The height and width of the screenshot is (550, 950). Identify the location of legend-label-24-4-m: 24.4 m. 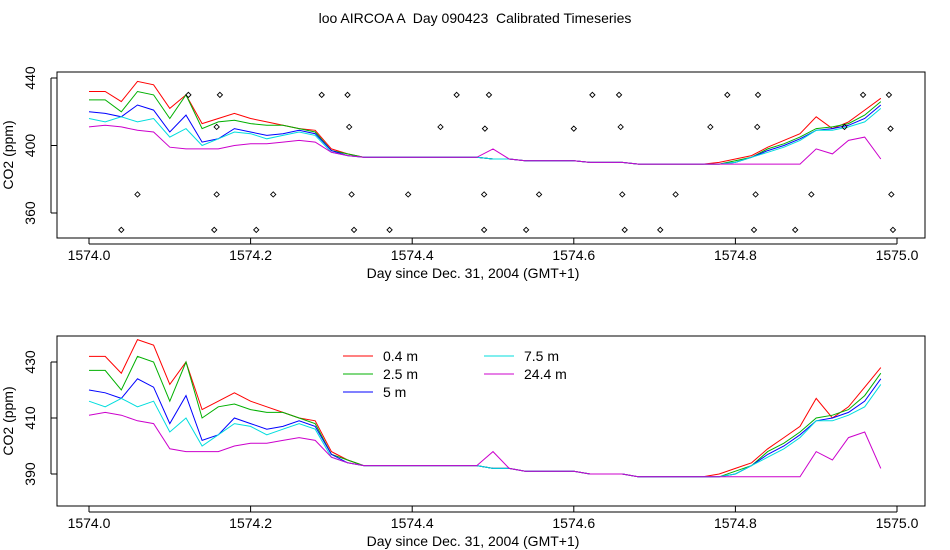
(545, 374).